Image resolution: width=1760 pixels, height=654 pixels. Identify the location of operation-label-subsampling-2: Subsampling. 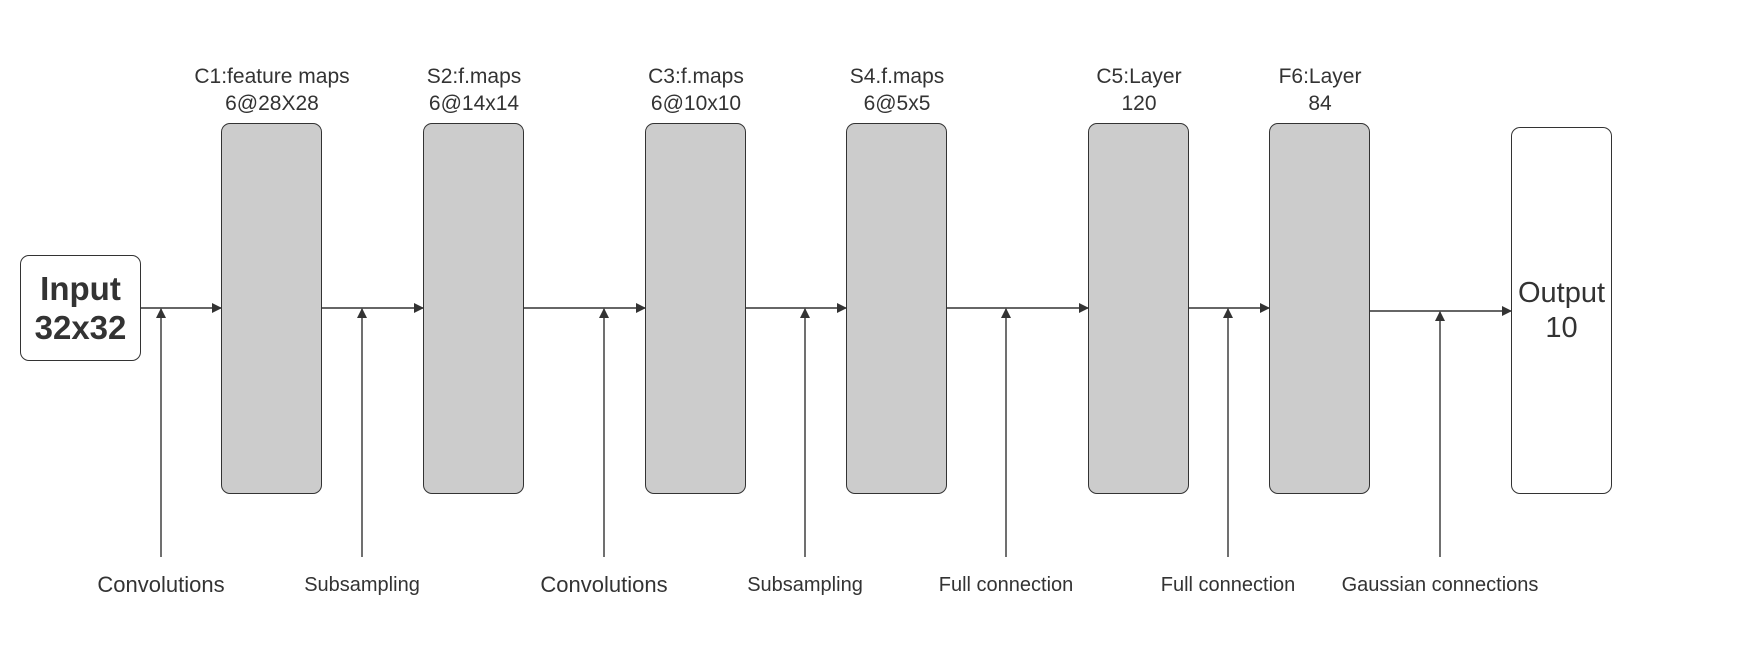
(805, 585).